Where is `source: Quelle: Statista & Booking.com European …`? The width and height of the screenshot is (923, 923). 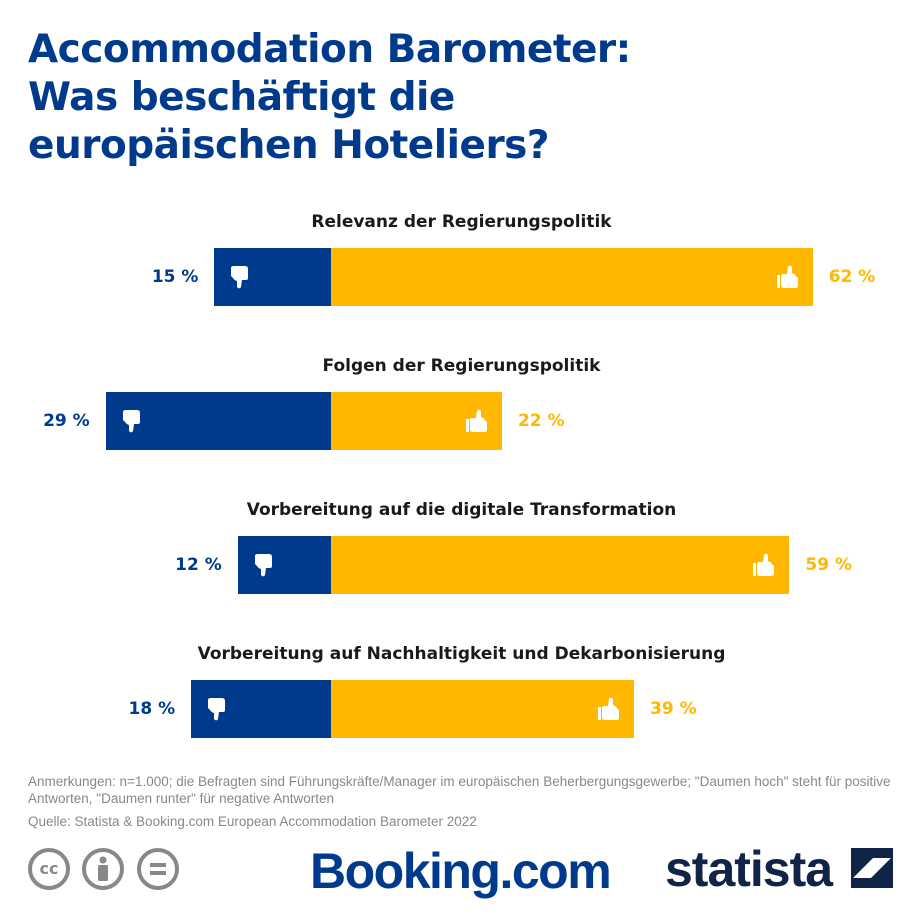
source: Quelle: Statista & Booking.com European … is located at coordinates (252, 821).